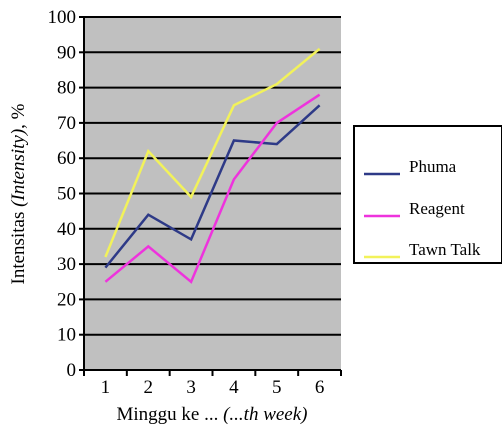 This screenshot has width=502, height=433. Describe the element at coordinates (66, 229) in the screenshot. I see `y-tick-label-40: 40` at that location.